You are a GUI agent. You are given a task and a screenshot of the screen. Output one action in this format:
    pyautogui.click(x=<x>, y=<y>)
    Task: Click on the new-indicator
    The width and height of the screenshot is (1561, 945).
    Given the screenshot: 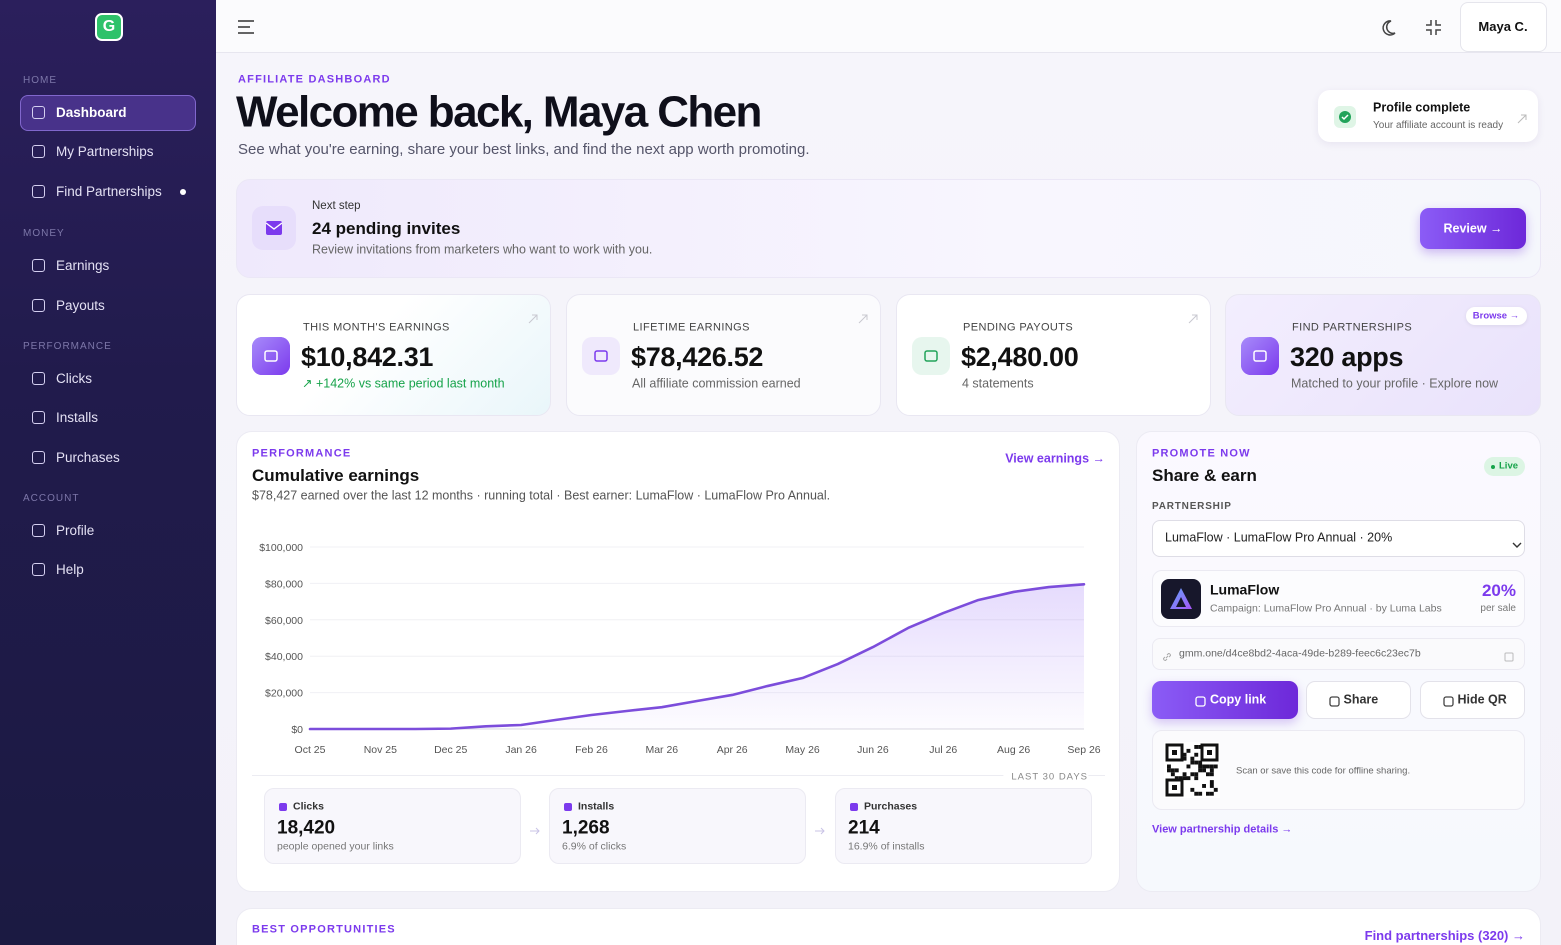 What is the action you would take?
    pyautogui.click(x=183, y=192)
    